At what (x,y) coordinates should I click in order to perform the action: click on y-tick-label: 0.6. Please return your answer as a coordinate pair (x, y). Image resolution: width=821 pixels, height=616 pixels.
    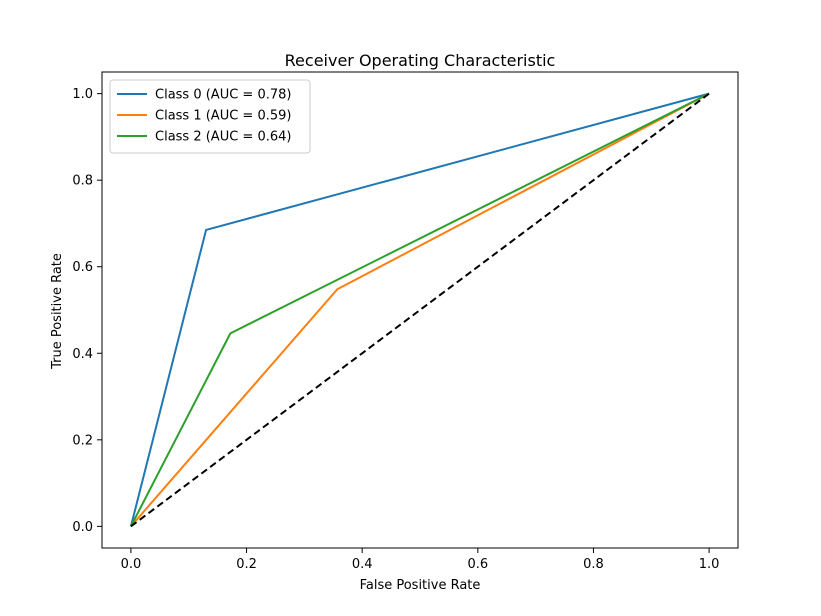
    Looking at the image, I should click on (82, 267).